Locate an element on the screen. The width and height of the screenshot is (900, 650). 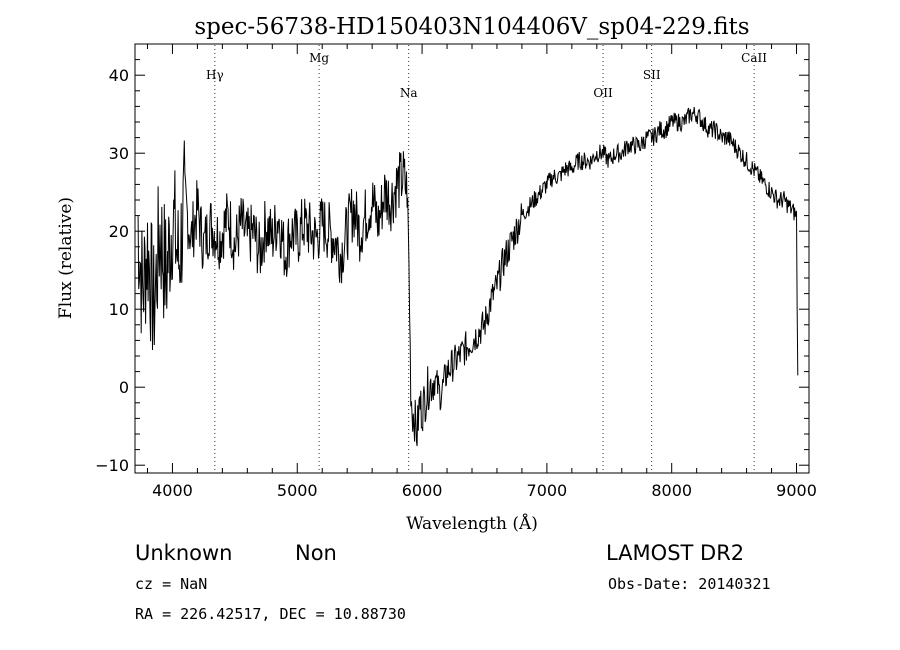
line-marker-label: Hγ is located at coordinates (215, 75).